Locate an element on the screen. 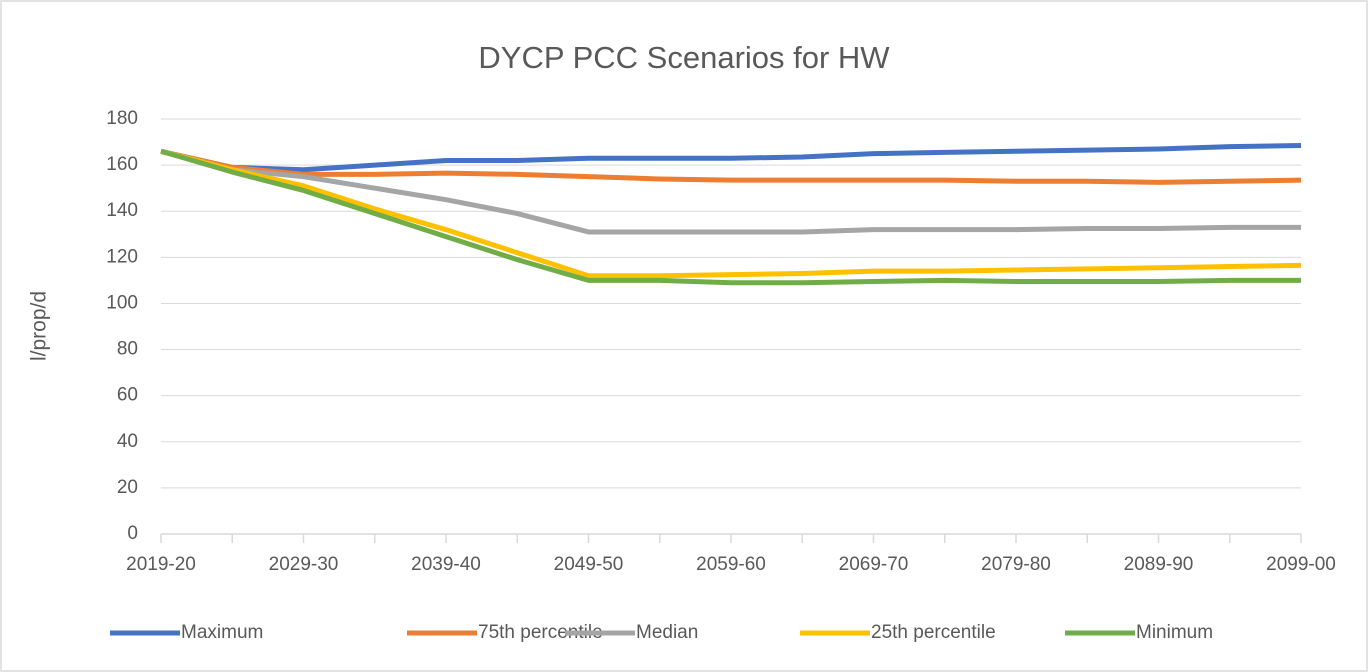 The image size is (1368, 672). y-axis-label: l/prop/d is located at coordinates (39, 326).